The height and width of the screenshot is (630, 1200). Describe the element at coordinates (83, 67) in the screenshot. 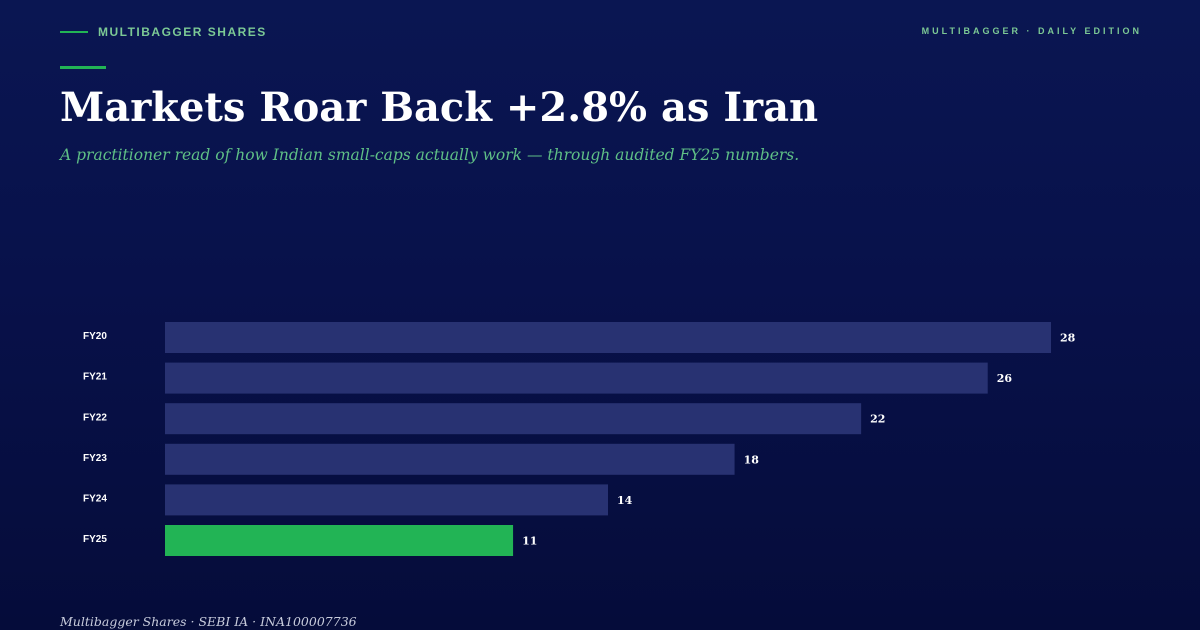

I see `accent-rule` at that location.